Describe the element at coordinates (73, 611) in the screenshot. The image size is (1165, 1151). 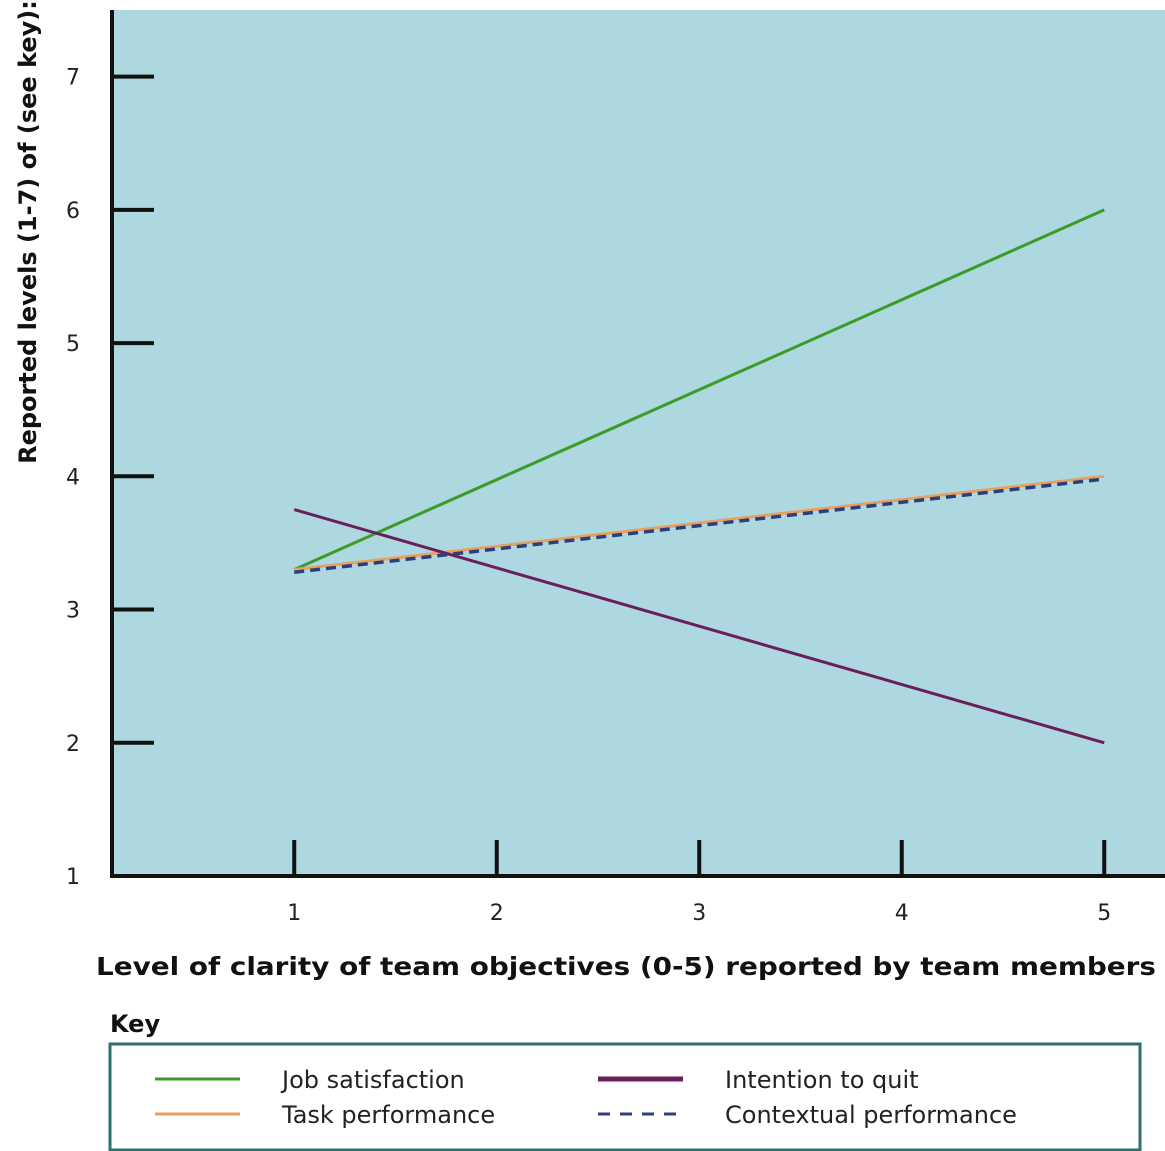
I see `y-tick-label: 3` at that location.